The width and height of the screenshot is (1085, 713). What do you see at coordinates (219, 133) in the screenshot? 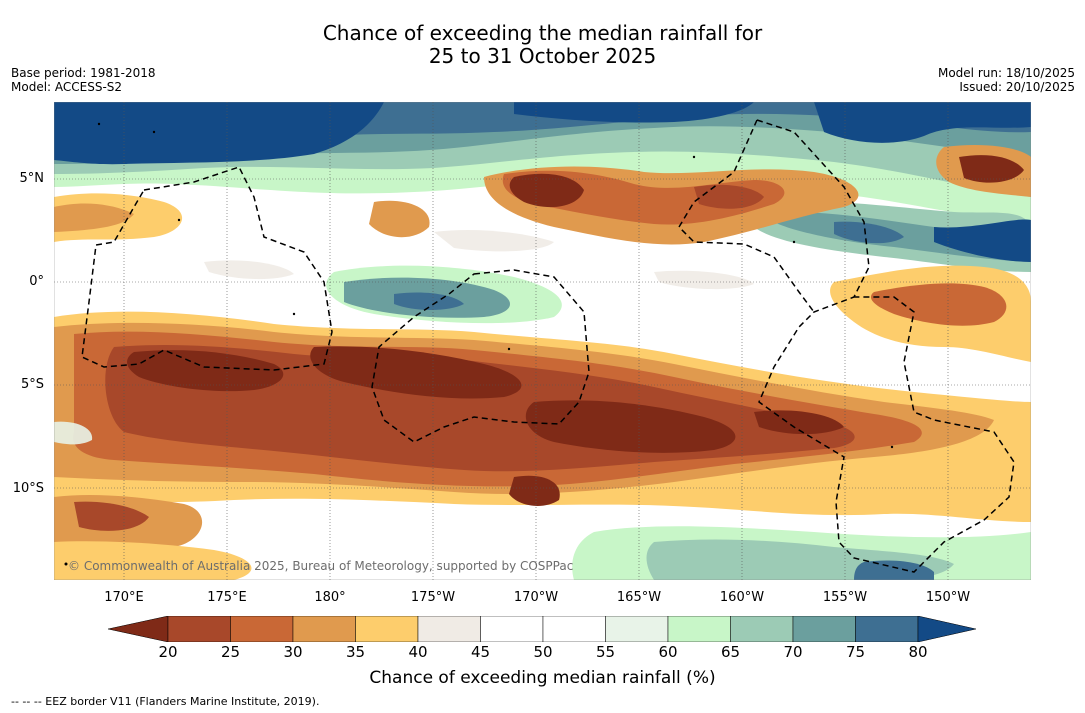
I see `north-band-darkblue` at bounding box center [219, 133].